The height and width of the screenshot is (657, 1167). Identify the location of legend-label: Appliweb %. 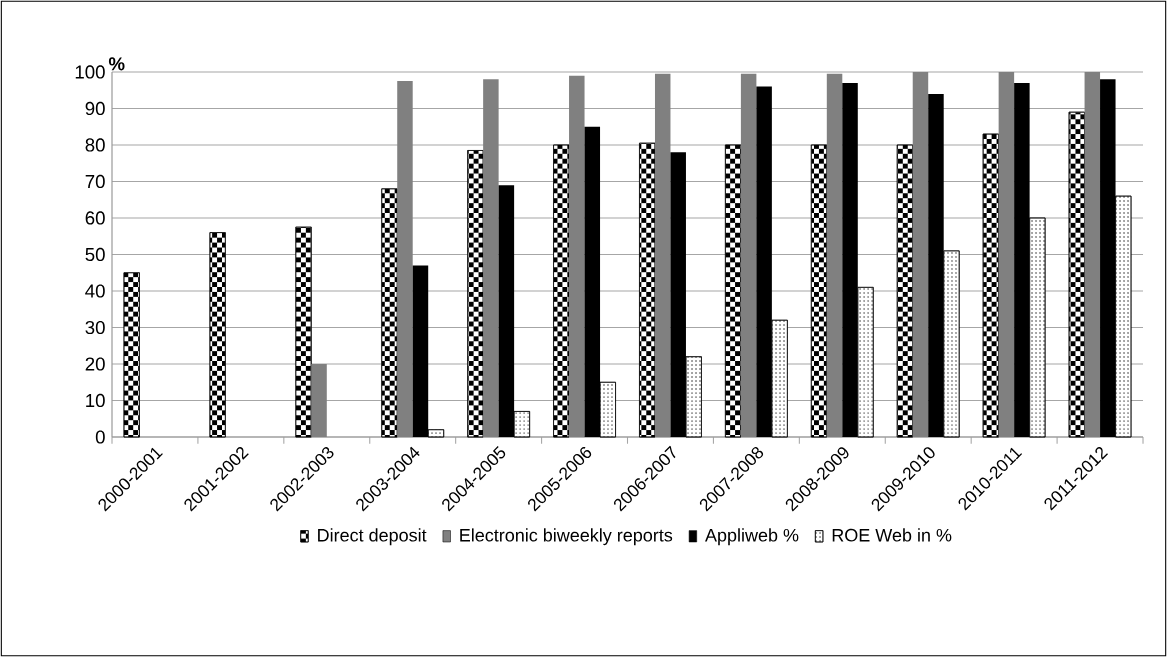
(752, 537).